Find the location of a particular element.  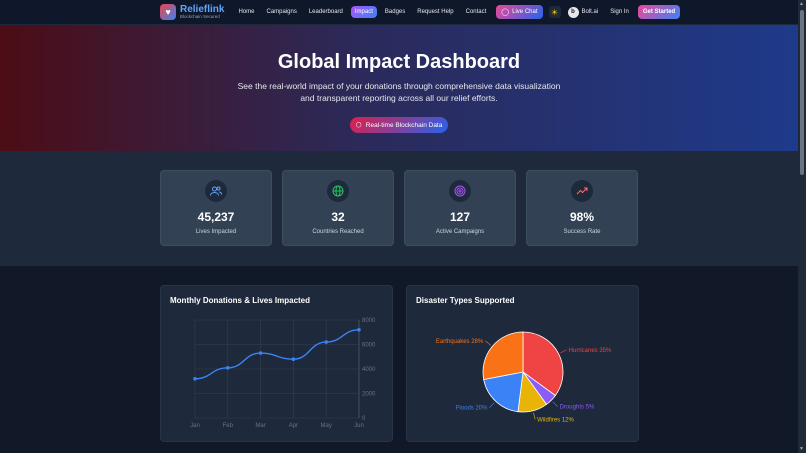

stat-label: Active Campaigns is located at coordinates (460, 232).